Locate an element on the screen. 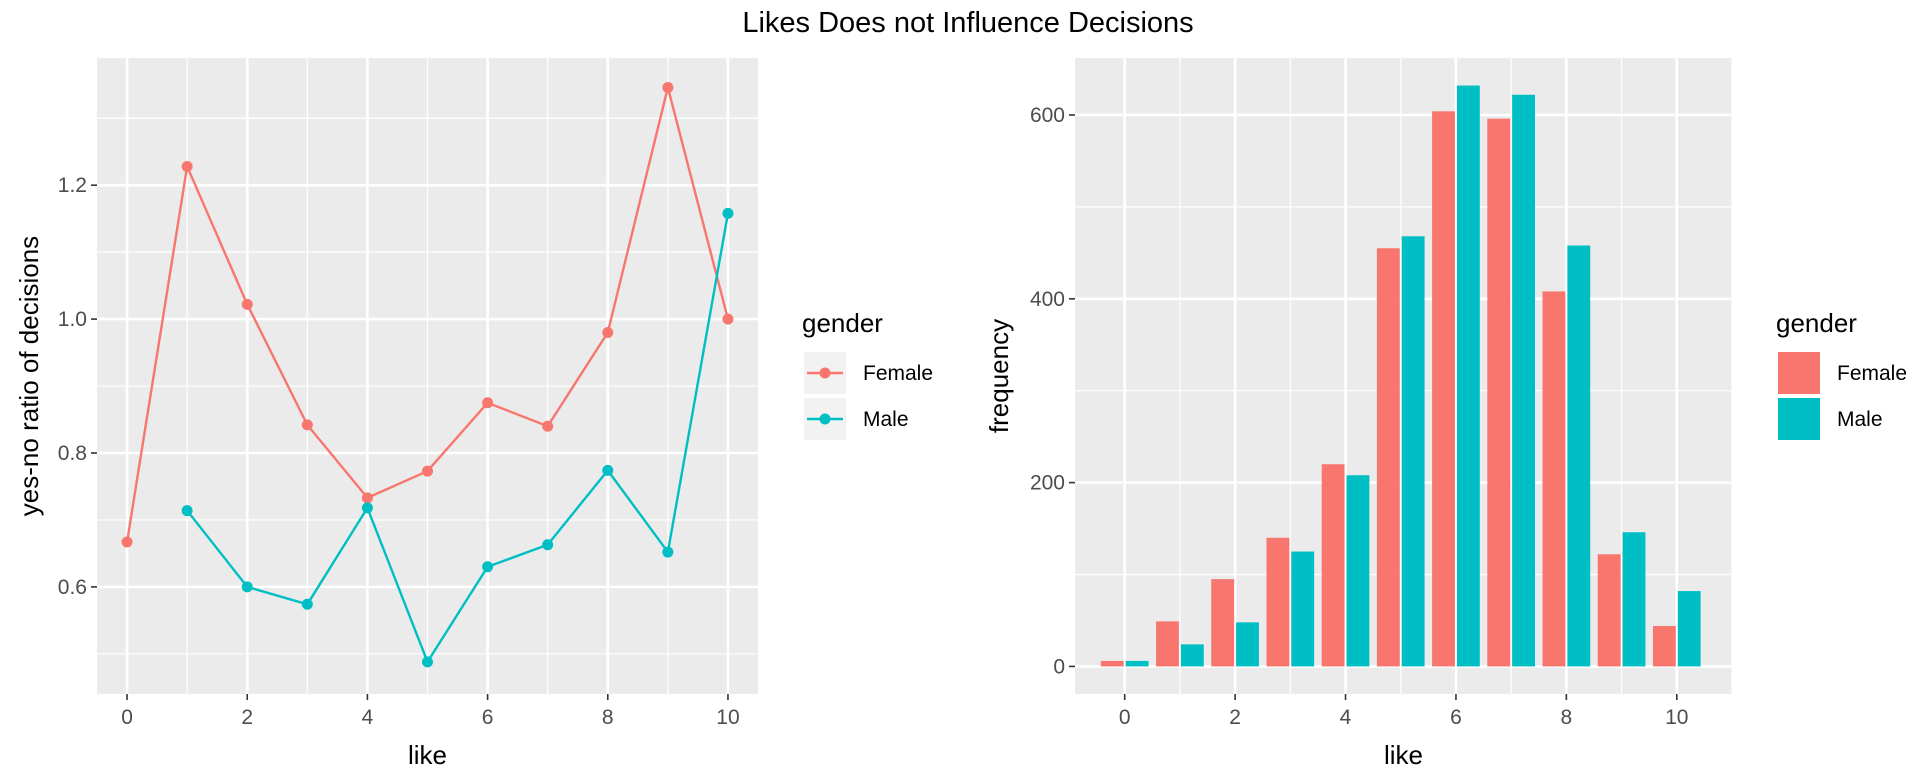  y-tick-label: 600 is located at coordinates (1047, 115).